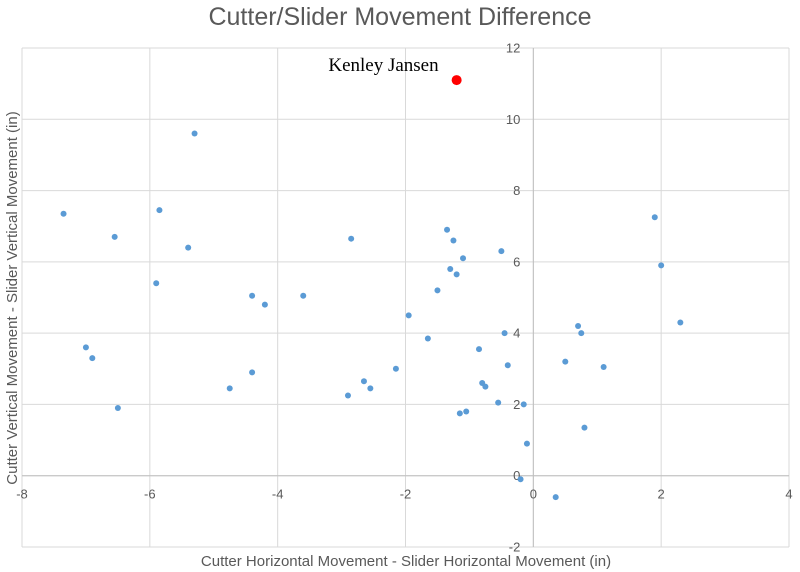 This screenshot has width=800, height=572. I want to click on y-tick-label: -2, so click(515, 547).